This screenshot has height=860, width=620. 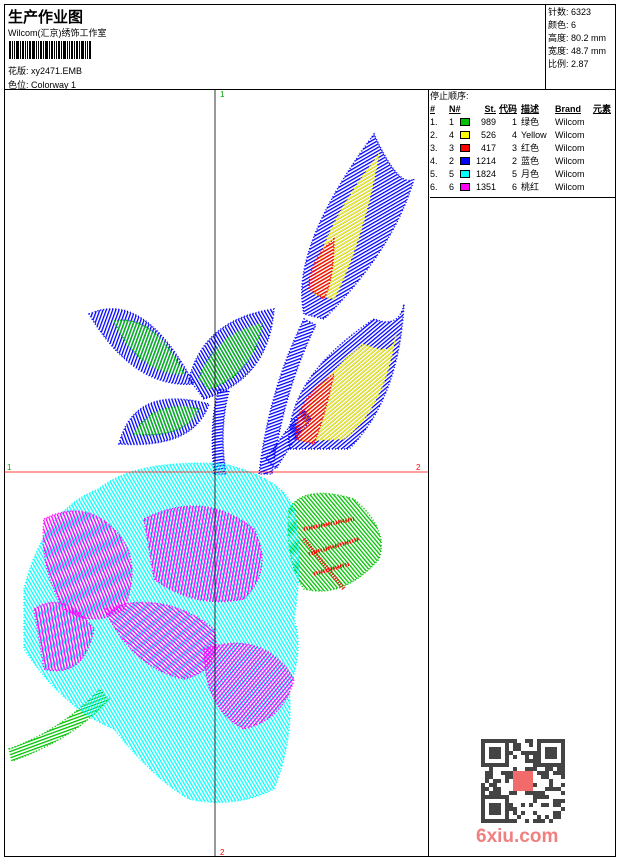 What do you see at coordinates (530, 161) in the screenshot?
I see `description: 蓝色` at bounding box center [530, 161].